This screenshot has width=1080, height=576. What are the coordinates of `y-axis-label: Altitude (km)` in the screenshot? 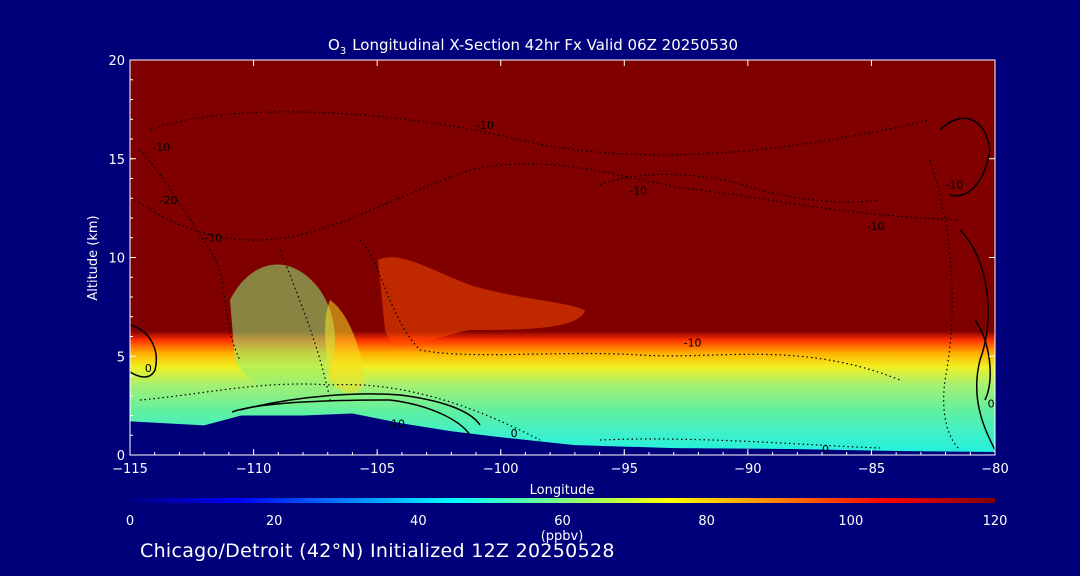 It's located at (93, 257).